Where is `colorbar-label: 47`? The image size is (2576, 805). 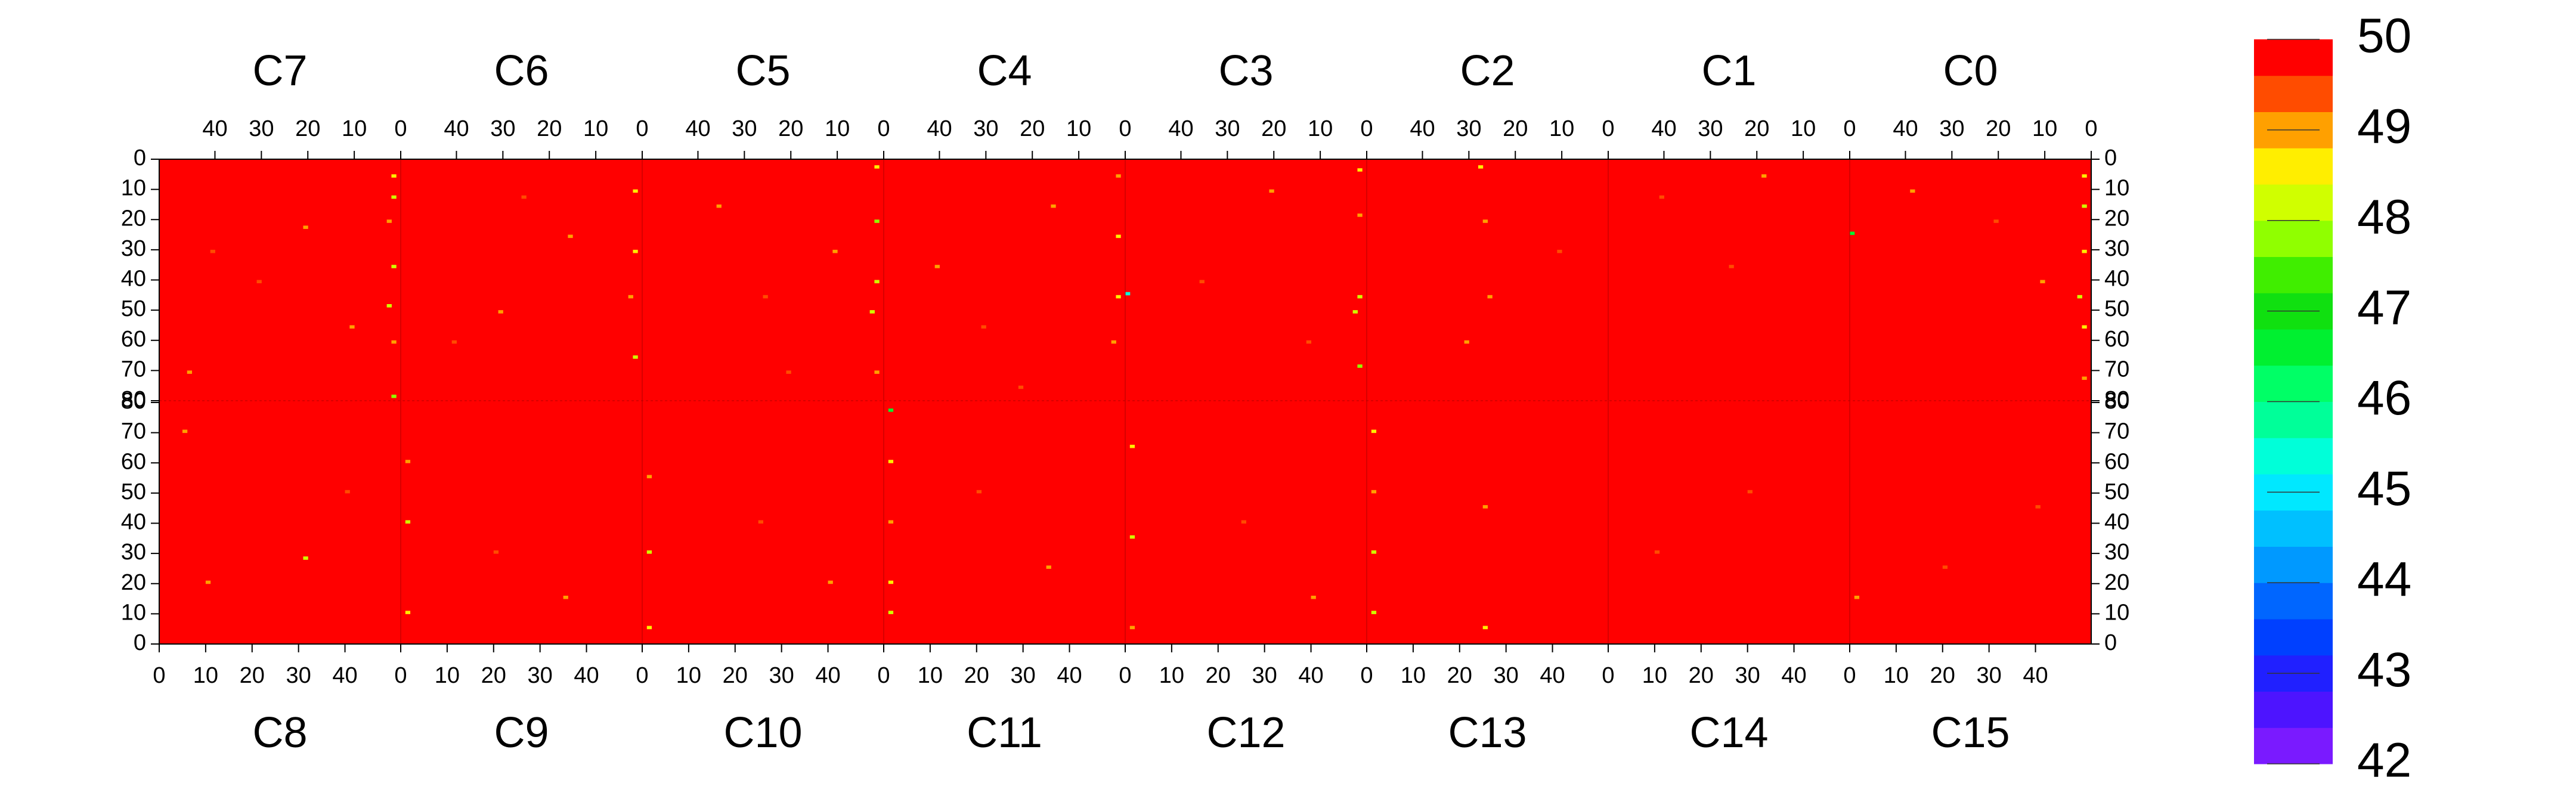 colorbar-label: 47 is located at coordinates (2384, 308).